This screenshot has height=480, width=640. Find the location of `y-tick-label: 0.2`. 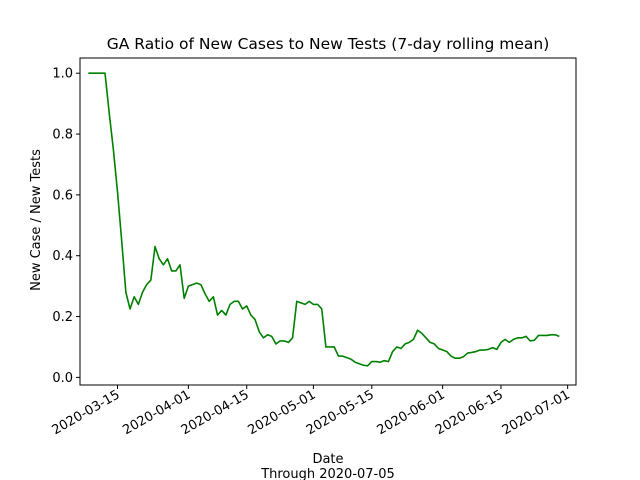

y-tick-label: 0.2 is located at coordinates (62, 317).